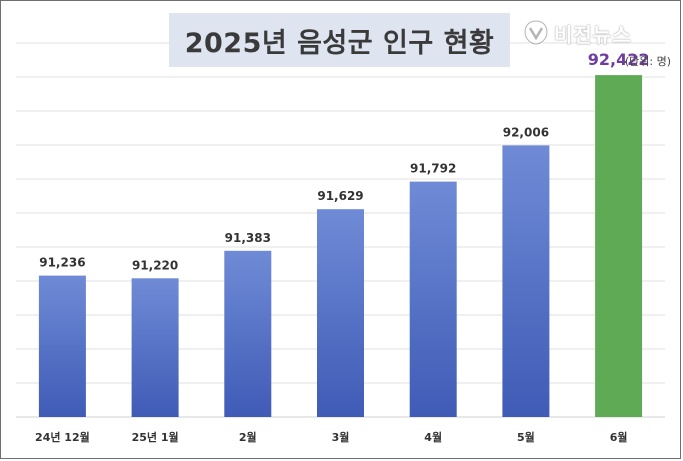 Image resolution: width=683 pixels, height=461 pixels. Describe the element at coordinates (155, 437) in the screenshot. I see `x-tick-label: 25년 1월` at that location.